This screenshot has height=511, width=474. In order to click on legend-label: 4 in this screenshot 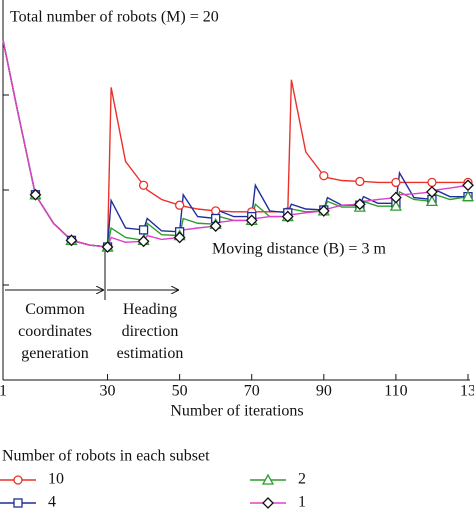, I will do `click(52, 502)`.